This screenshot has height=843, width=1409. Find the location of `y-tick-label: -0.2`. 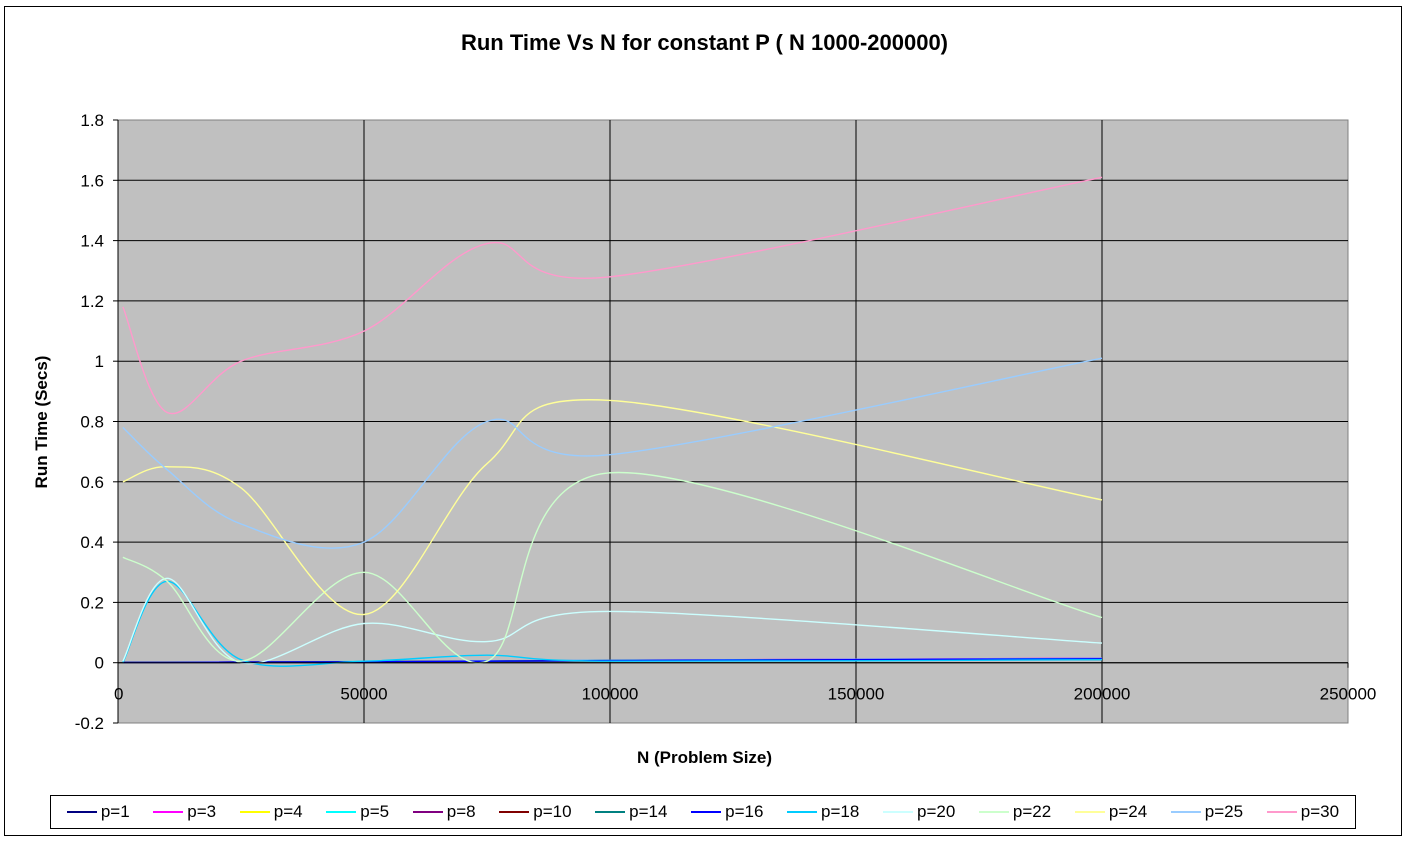

y-tick-label: -0.2 is located at coordinates (89, 723).